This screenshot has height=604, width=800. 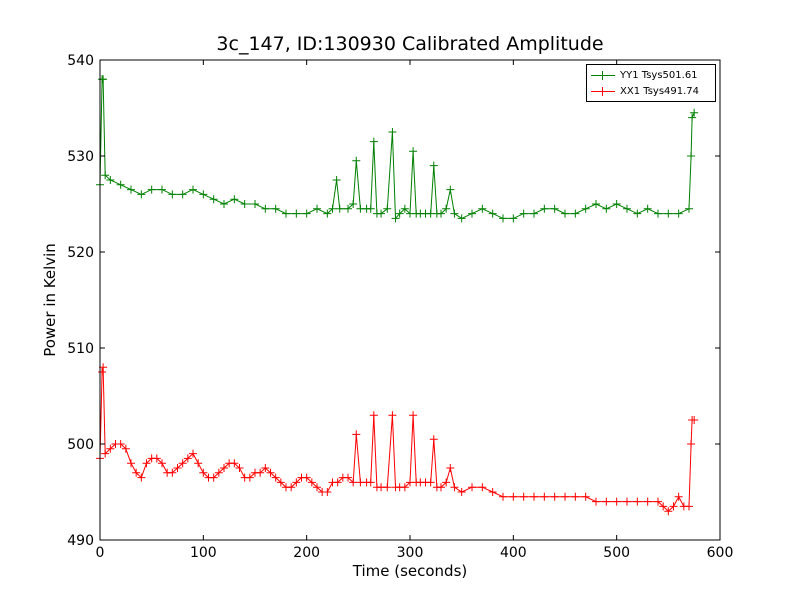 What do you see at coordinates (80, 445) in the screenshot?
I see `y-tick-label: 500` at bounding box center [80, 445].